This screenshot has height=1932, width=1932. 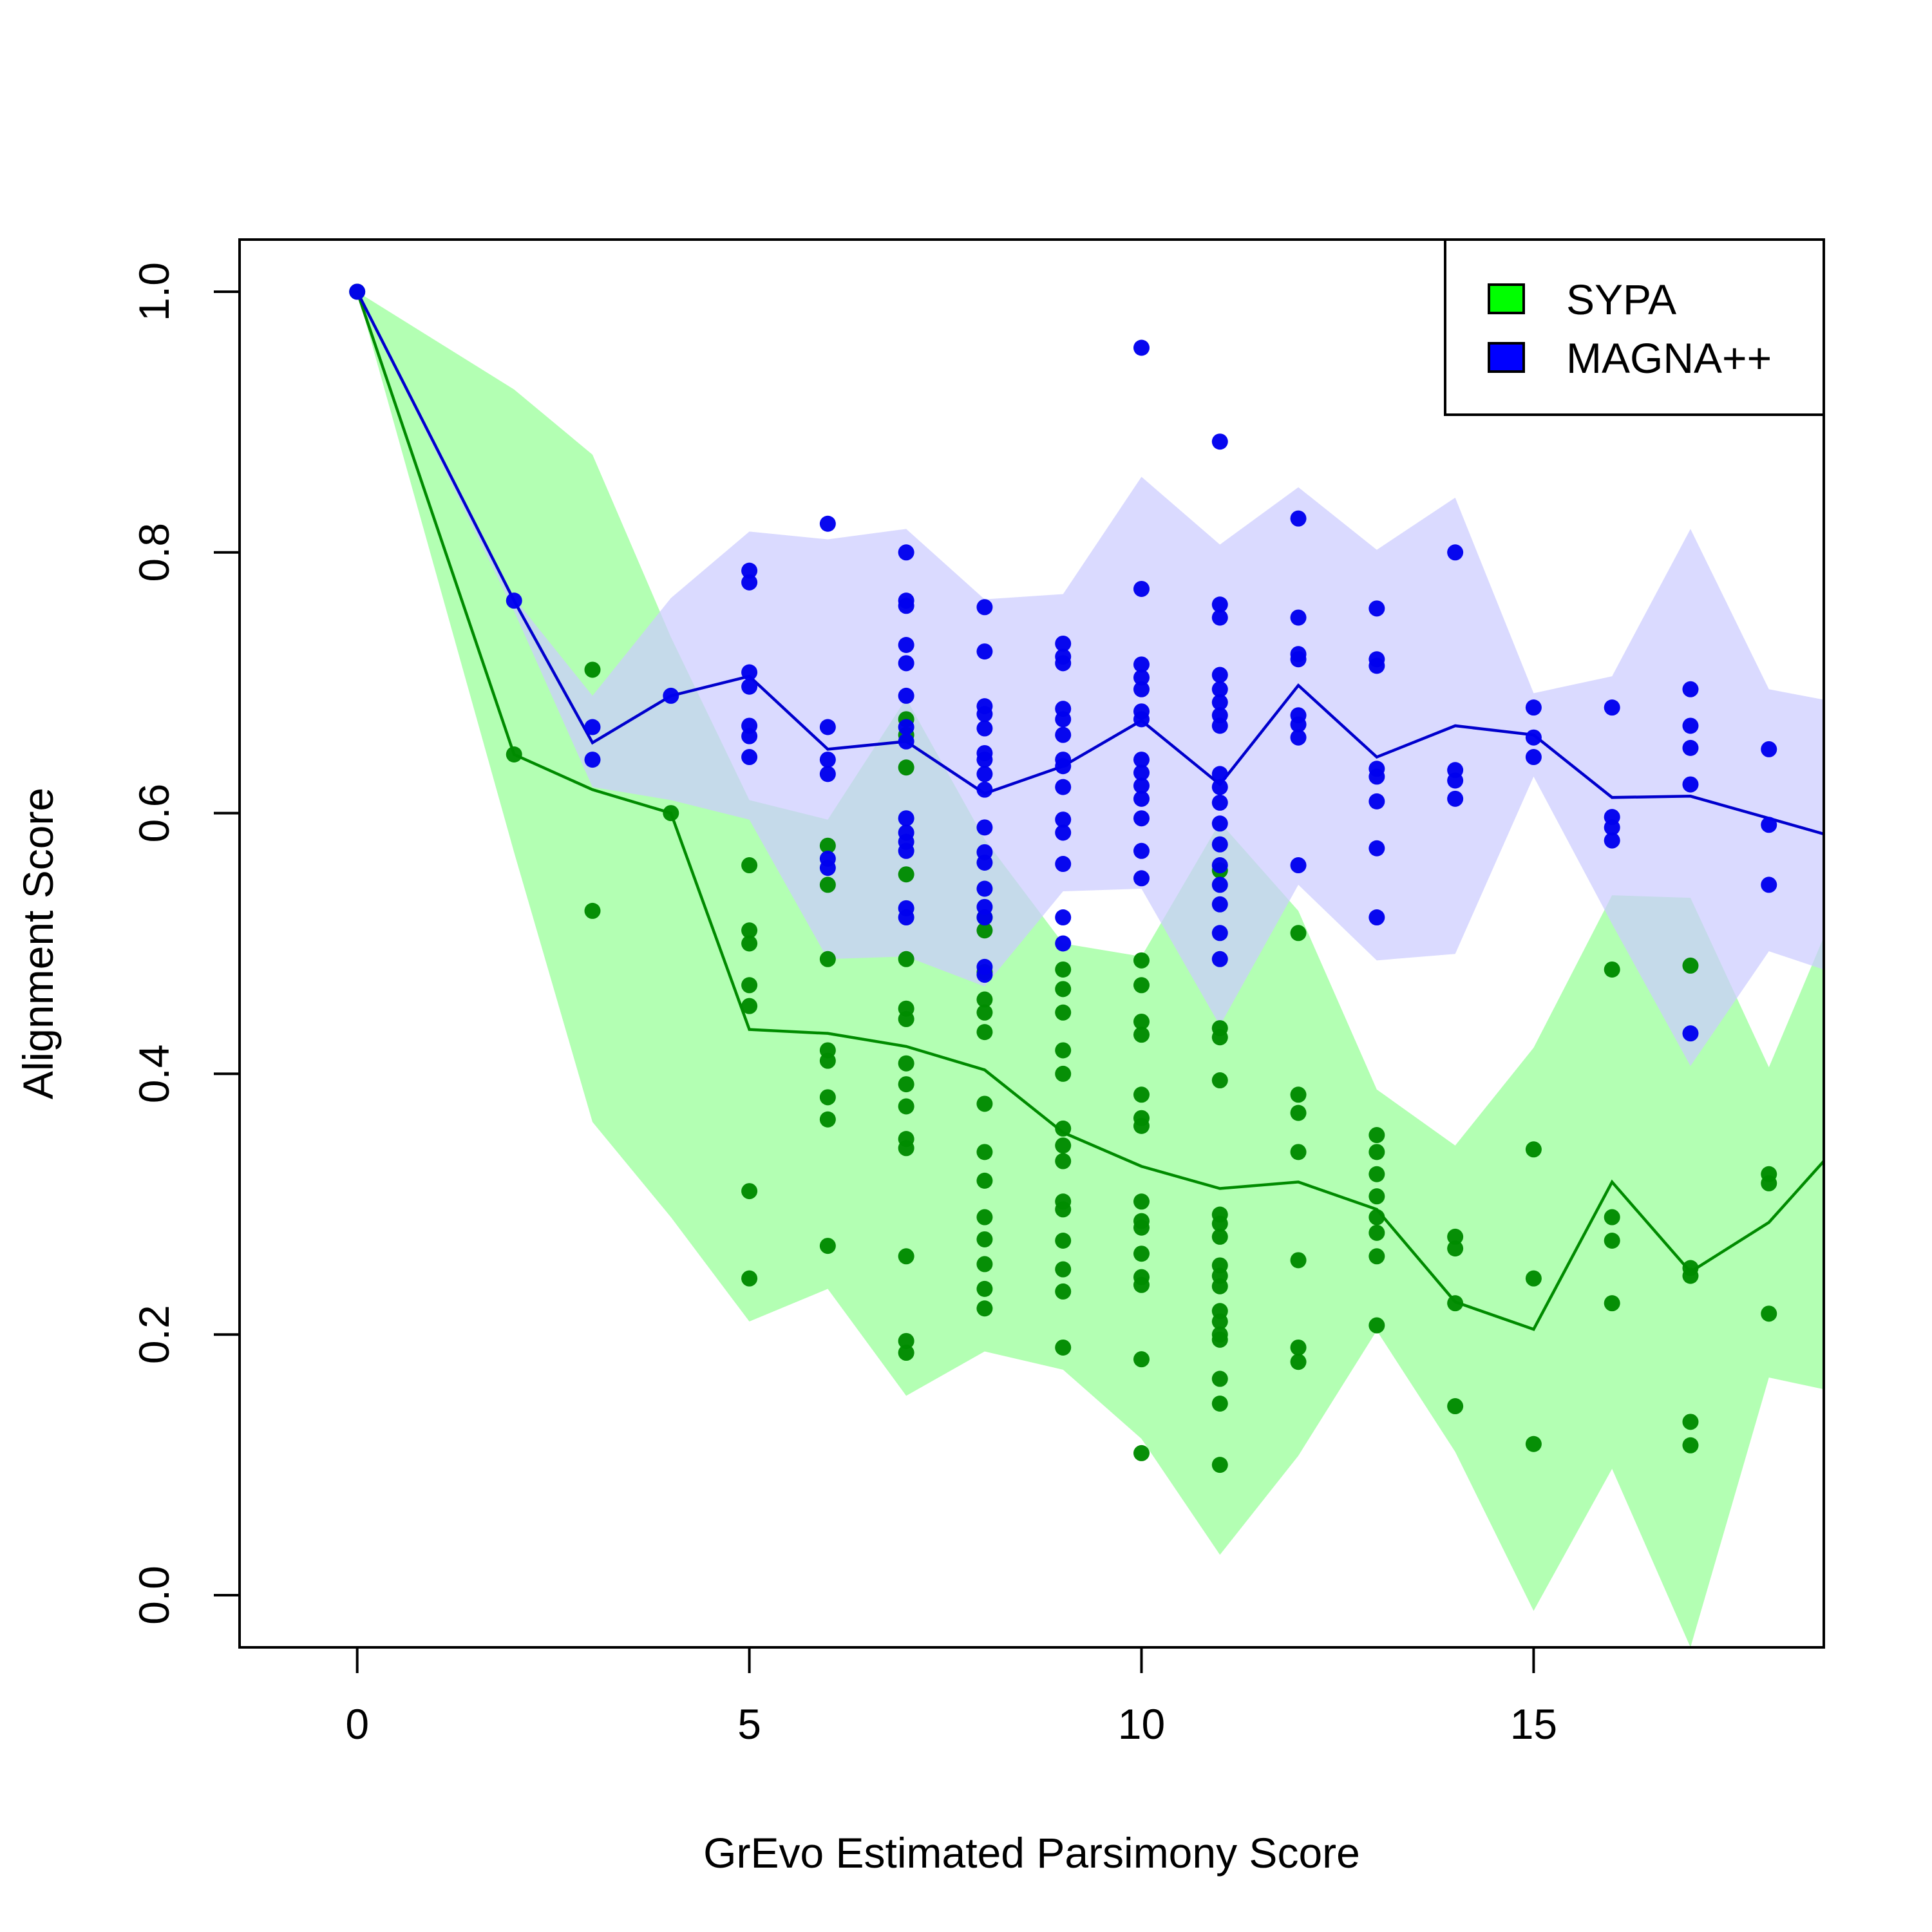 What do you see at coordinates (38, 943) in the screenshot?
I see `y-axis-title: Alignment Score` at bounding box center [38, 943].